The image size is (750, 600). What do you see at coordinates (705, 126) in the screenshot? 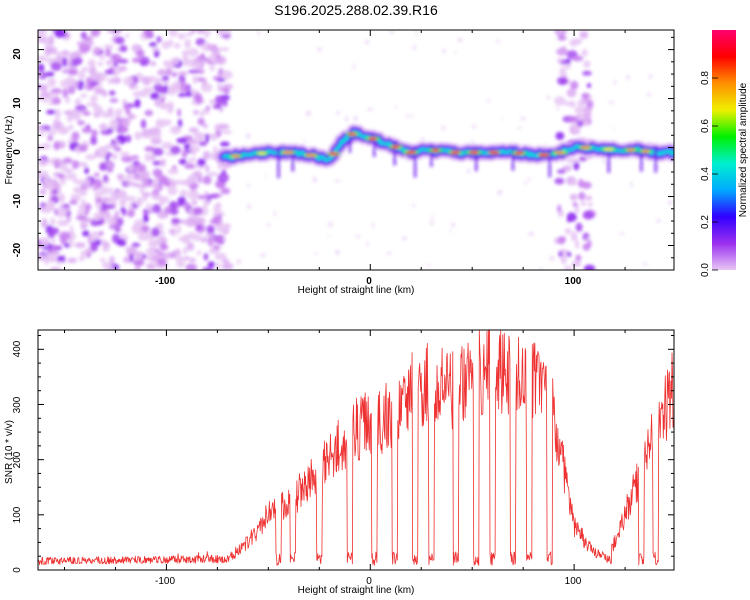
I see `colorbar-tick-4: 0.6` at bounding box center [705, 126].